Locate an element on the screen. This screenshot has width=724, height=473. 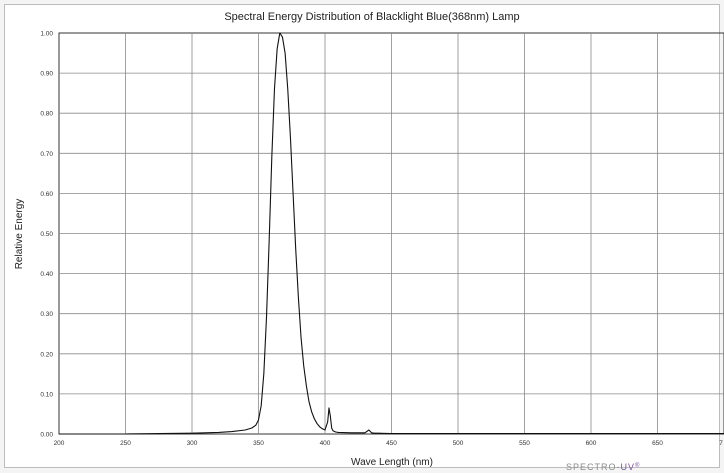
y-tick-label: 0.40 is located at coordinates (46, 274).